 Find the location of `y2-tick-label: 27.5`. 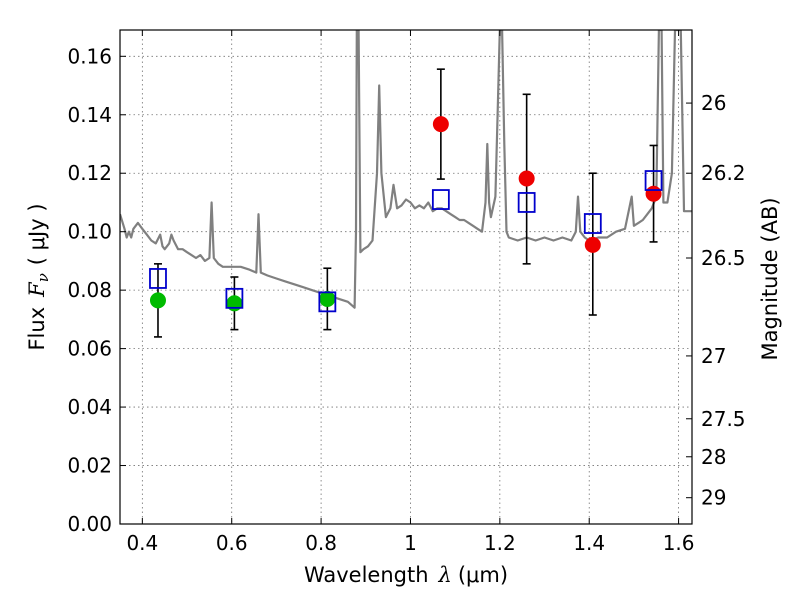

y2-tick-label: 27.5 is located at coordinates (723, 419).